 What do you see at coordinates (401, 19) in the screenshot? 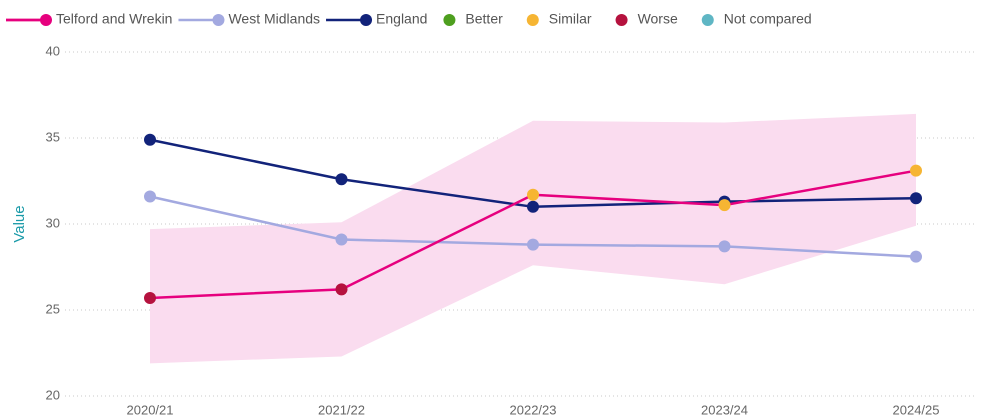
I see `legend-label: England` at bounding box center [401, 19].